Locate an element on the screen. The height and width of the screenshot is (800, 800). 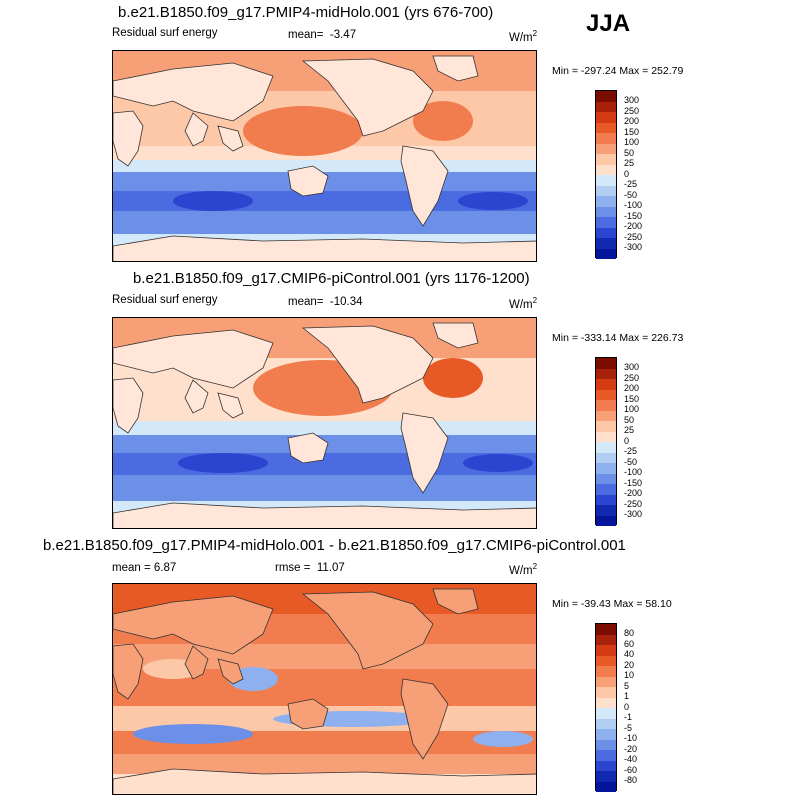
panel1-map-svg is located at coordinates (324, 156).